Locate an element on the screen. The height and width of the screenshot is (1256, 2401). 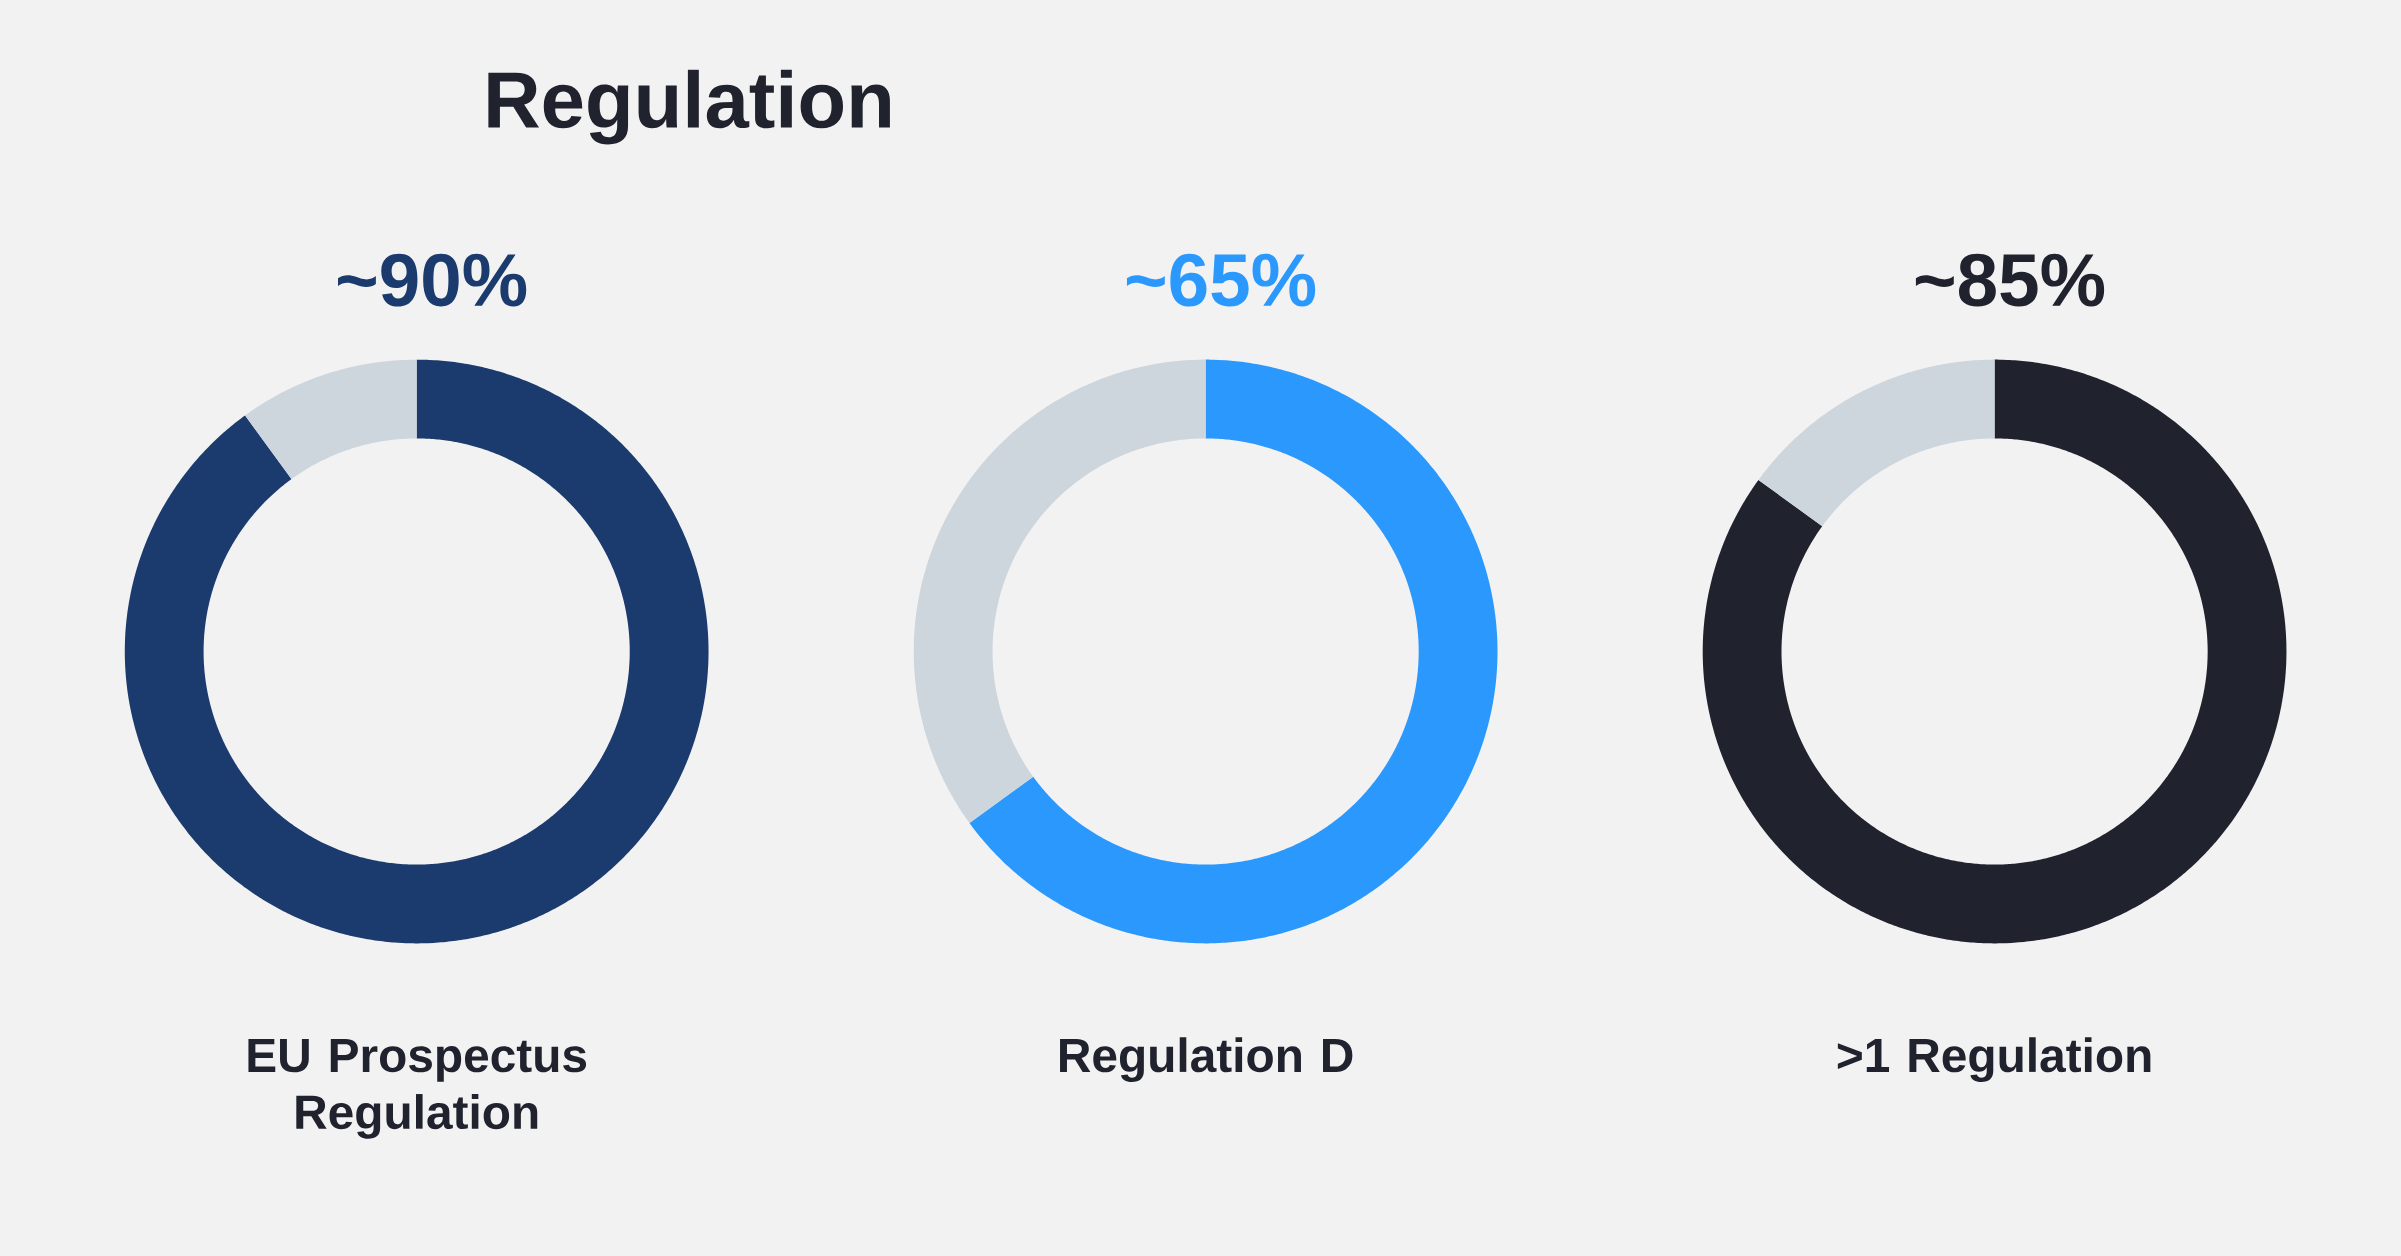
text: >1 Regulation is located at coordinates (1994, 1059).